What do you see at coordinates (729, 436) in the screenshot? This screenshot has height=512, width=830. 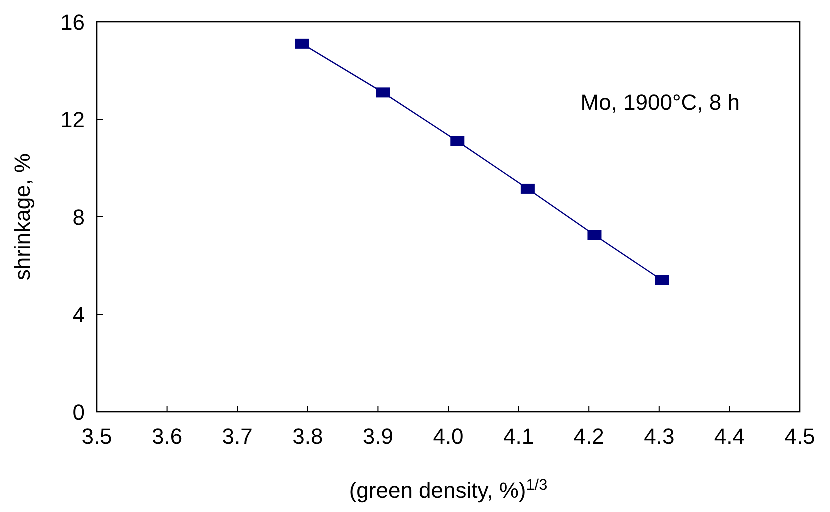 I see `x-tick-label: 4.4` at bounding box center [729, 436].